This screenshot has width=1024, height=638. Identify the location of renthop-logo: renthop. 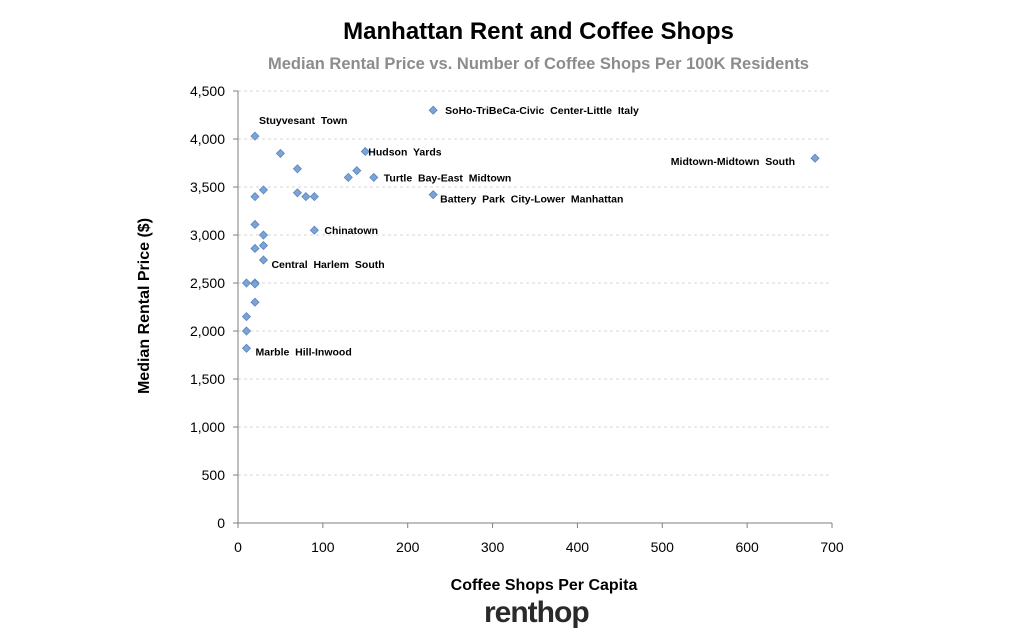
(537, 612).